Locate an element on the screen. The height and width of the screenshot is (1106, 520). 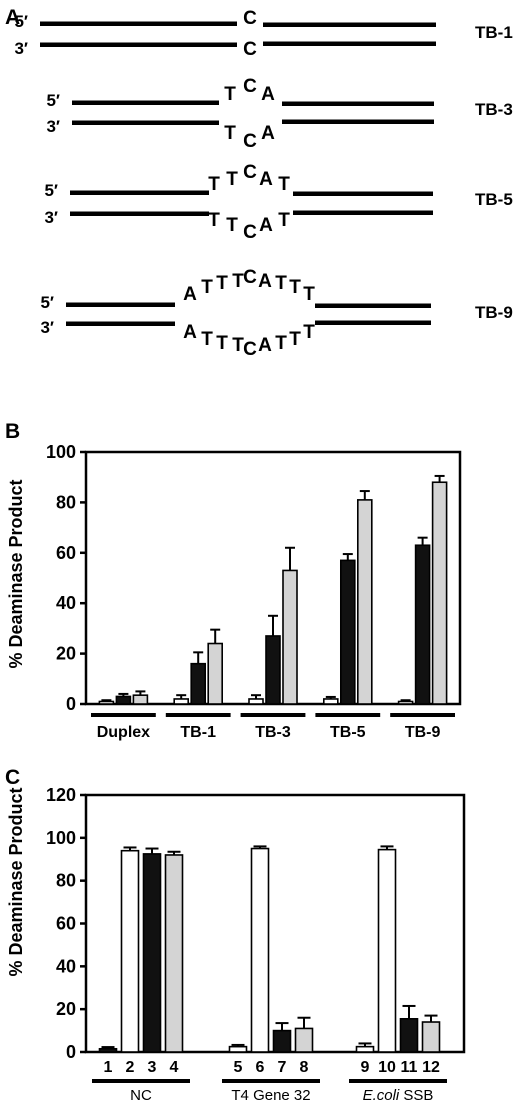
group-label: T4 Gene 32 is located at coordinates (270, 1095).